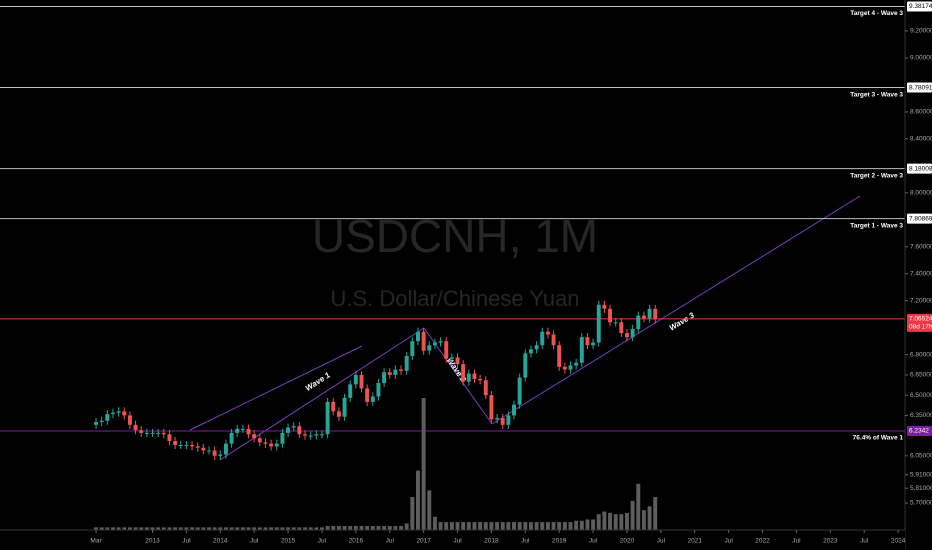 Image resolution: width=932 pixels, height=550 pixels. What do you see at coordinates (356, 541) in the screenshot?
I see `x-tick-label: 2016` at bounding box center [356, 541].